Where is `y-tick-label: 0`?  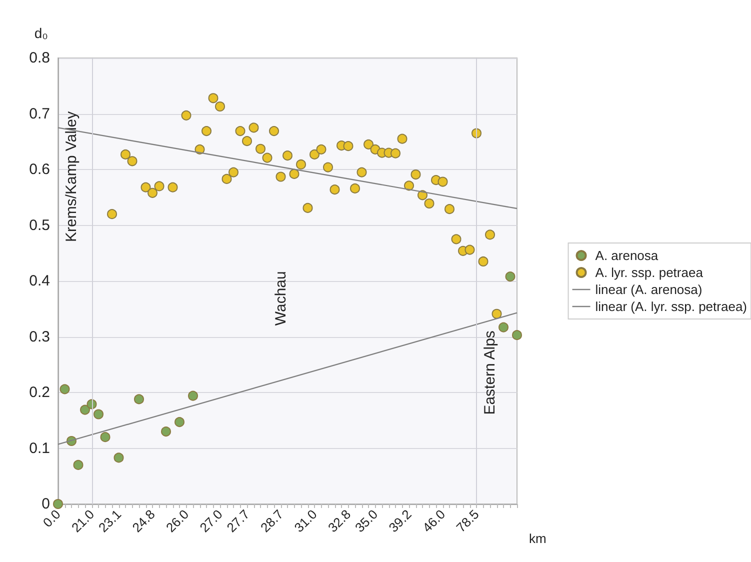
y-tick-label: 0 is located at coordinates (46, 504).